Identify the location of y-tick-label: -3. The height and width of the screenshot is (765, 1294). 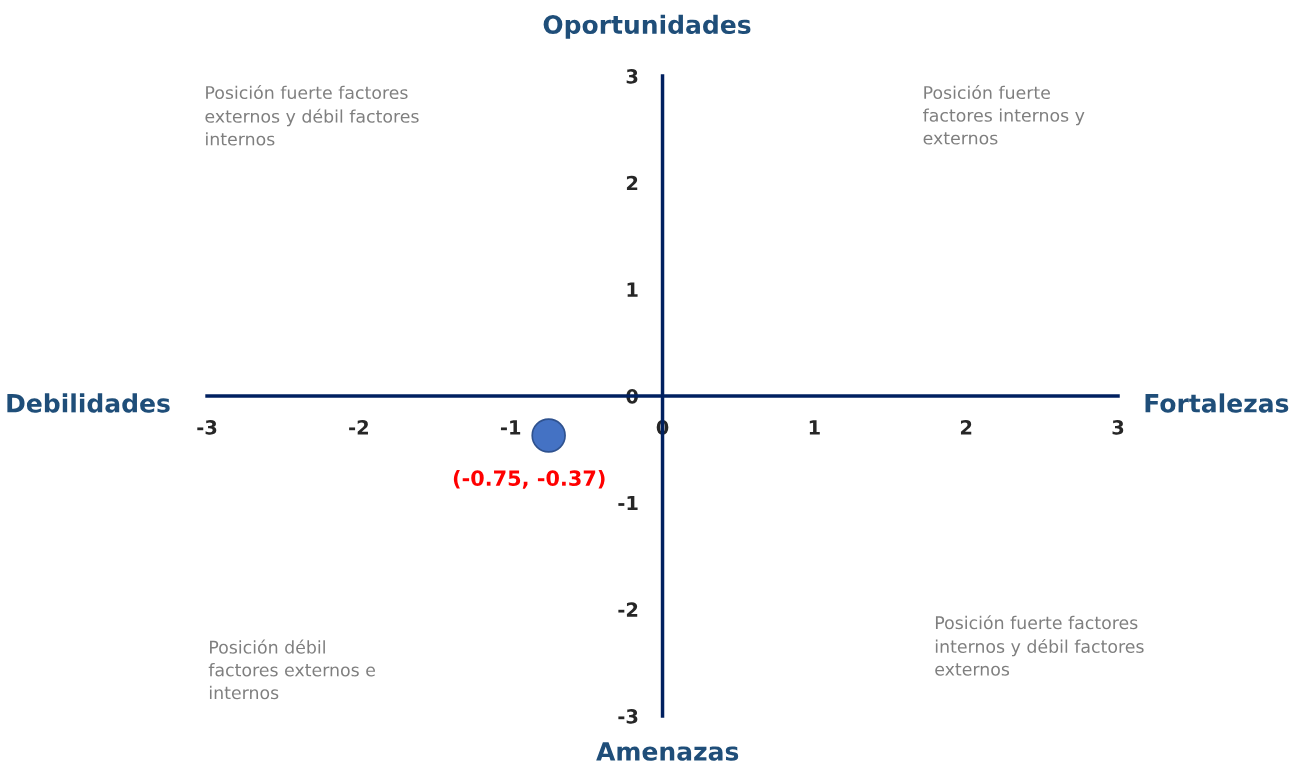
(628, 716).